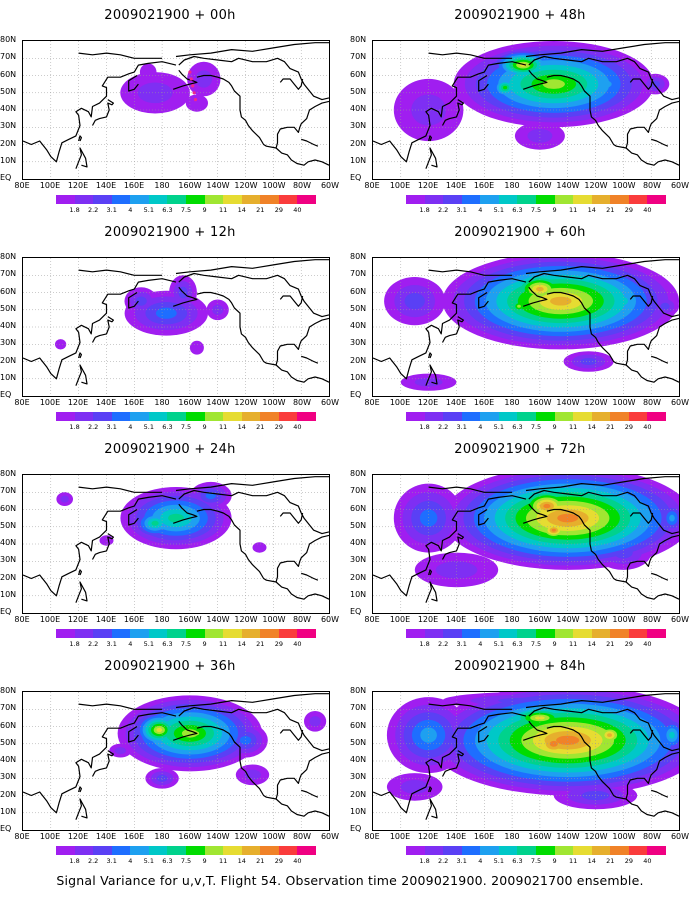 The image size is (700, 900). I want to click on lon-tick-label: 140E, so click(456, 402).